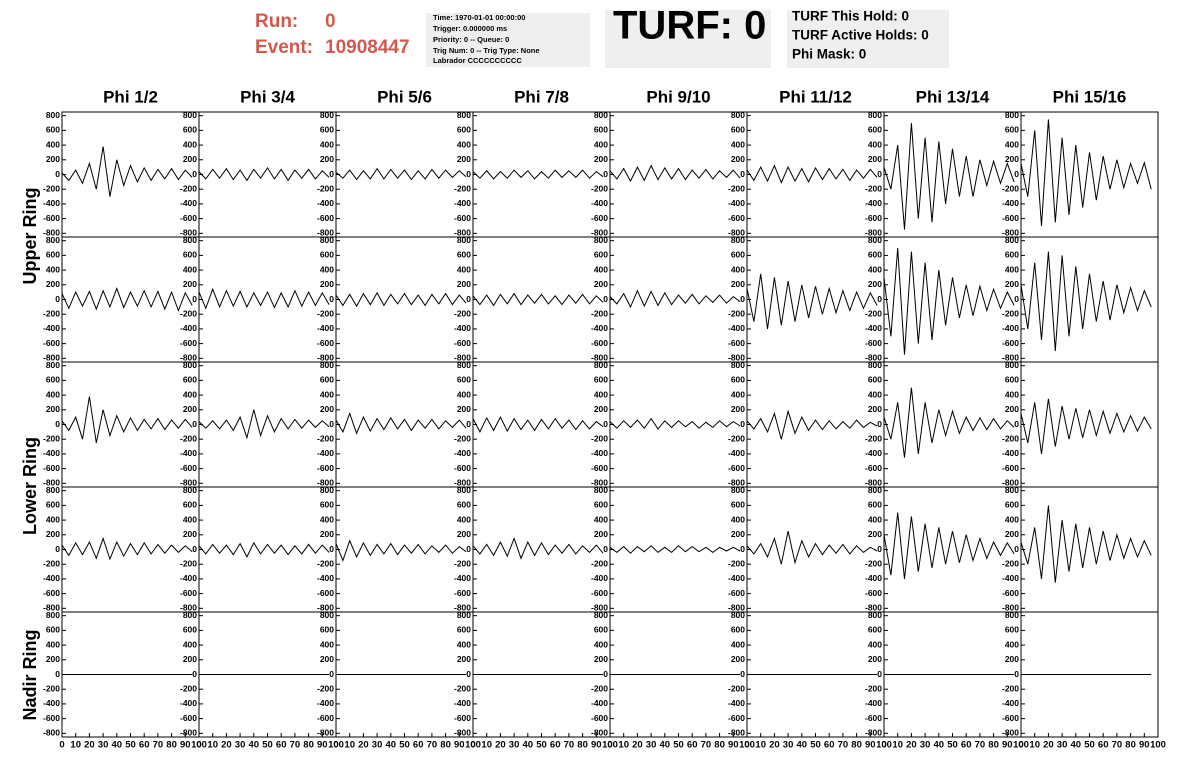 Image resolution: width=1196 pixels, height=772 pixels. Describe the element at coordinates (623, 745) in the screenshot. I see `x-tick-label: 10` at that location.